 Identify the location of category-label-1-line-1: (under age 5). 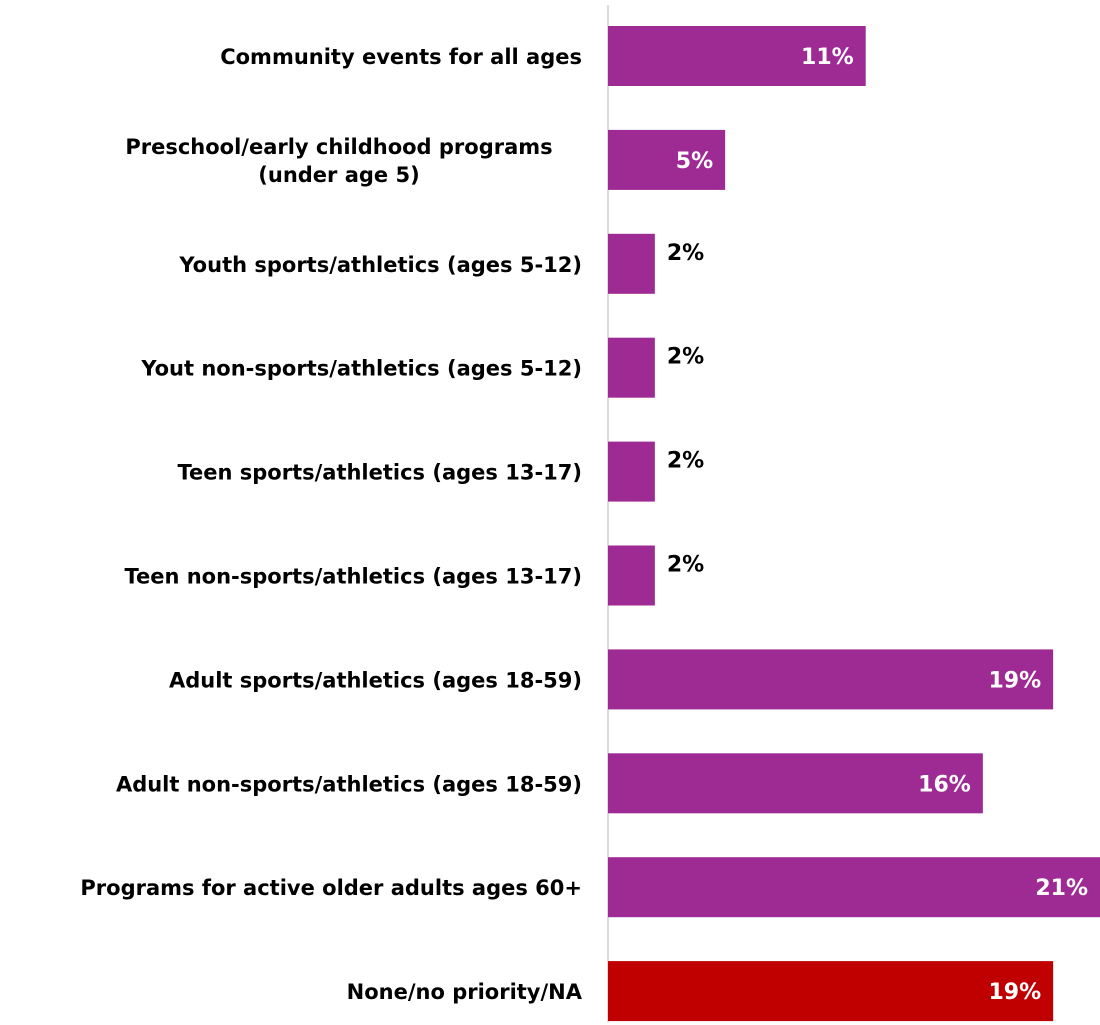
(338, 175).